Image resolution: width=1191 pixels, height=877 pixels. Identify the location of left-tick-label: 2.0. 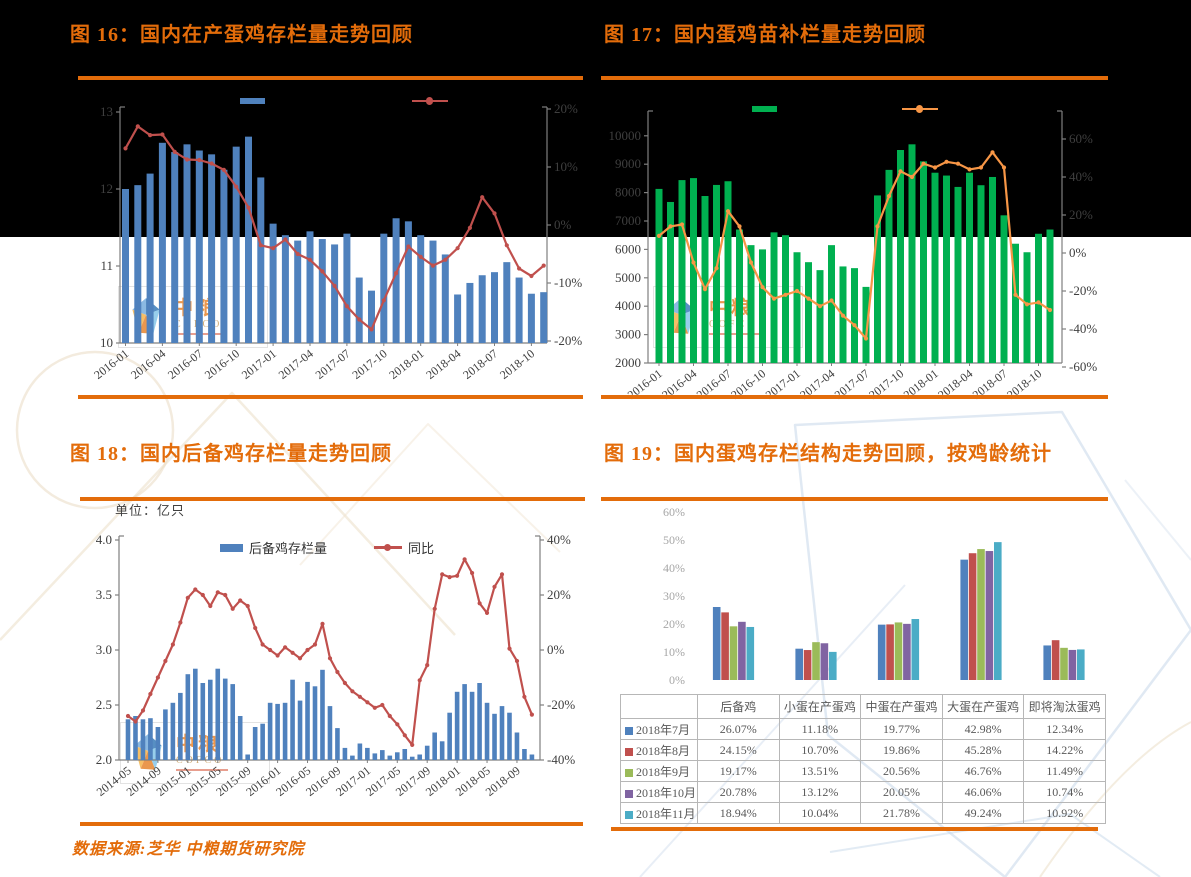
(104, 759).